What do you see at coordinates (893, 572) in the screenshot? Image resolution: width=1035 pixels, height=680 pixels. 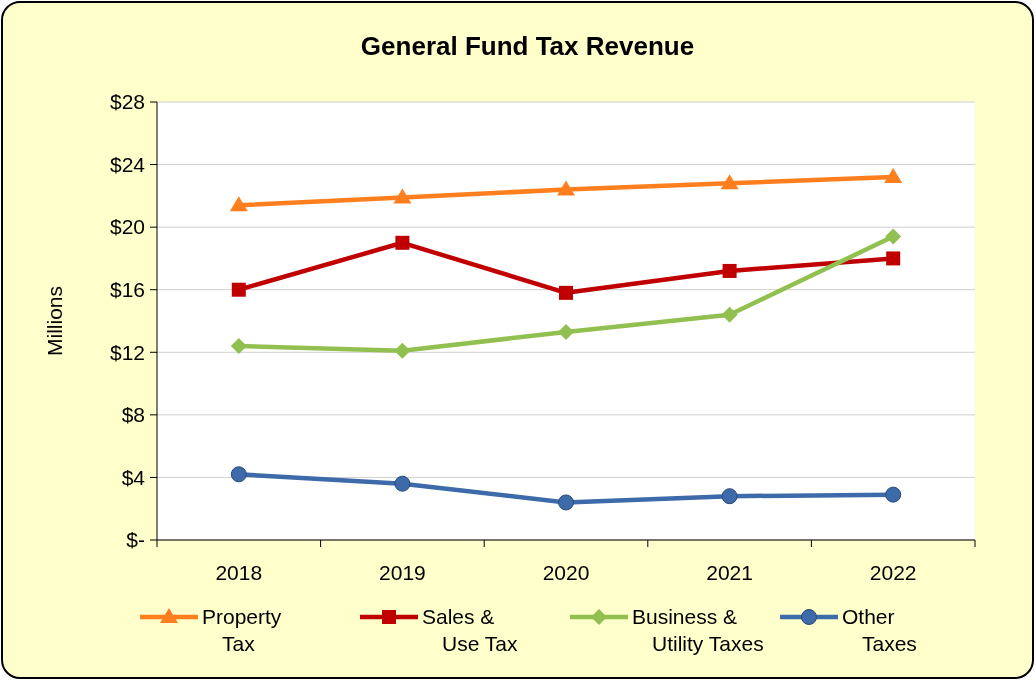 I see `x-tick-label: 2022` at bounding box center [893, 572].